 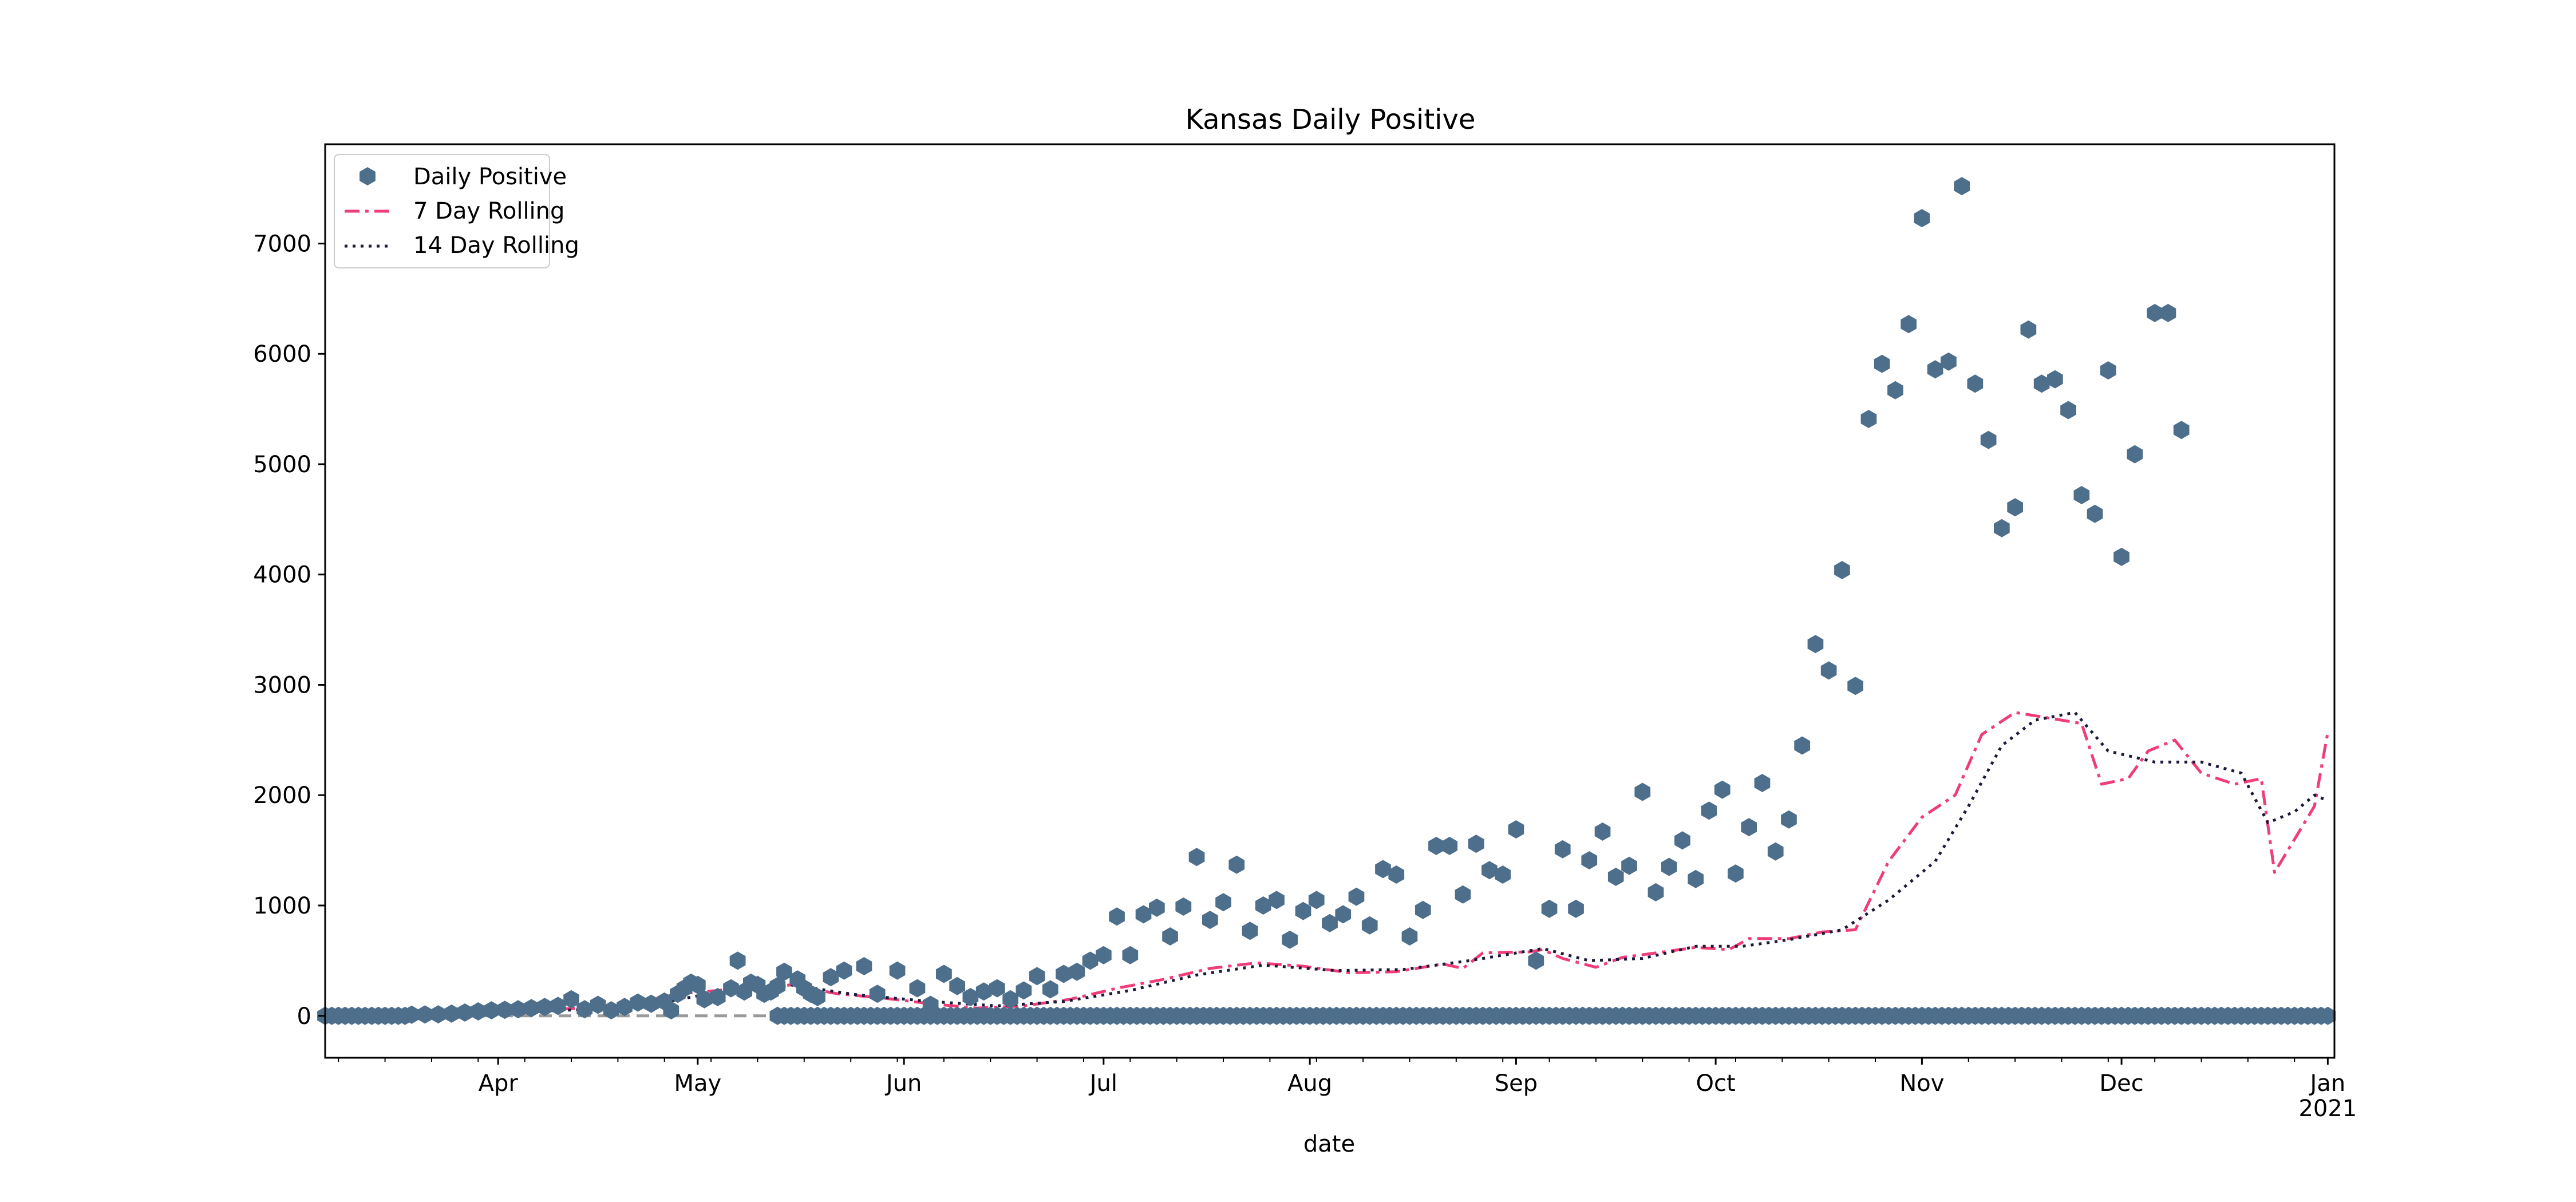 I want to click on legend-item-14day: 14 Day Rolling, so click(x=462, y=246).